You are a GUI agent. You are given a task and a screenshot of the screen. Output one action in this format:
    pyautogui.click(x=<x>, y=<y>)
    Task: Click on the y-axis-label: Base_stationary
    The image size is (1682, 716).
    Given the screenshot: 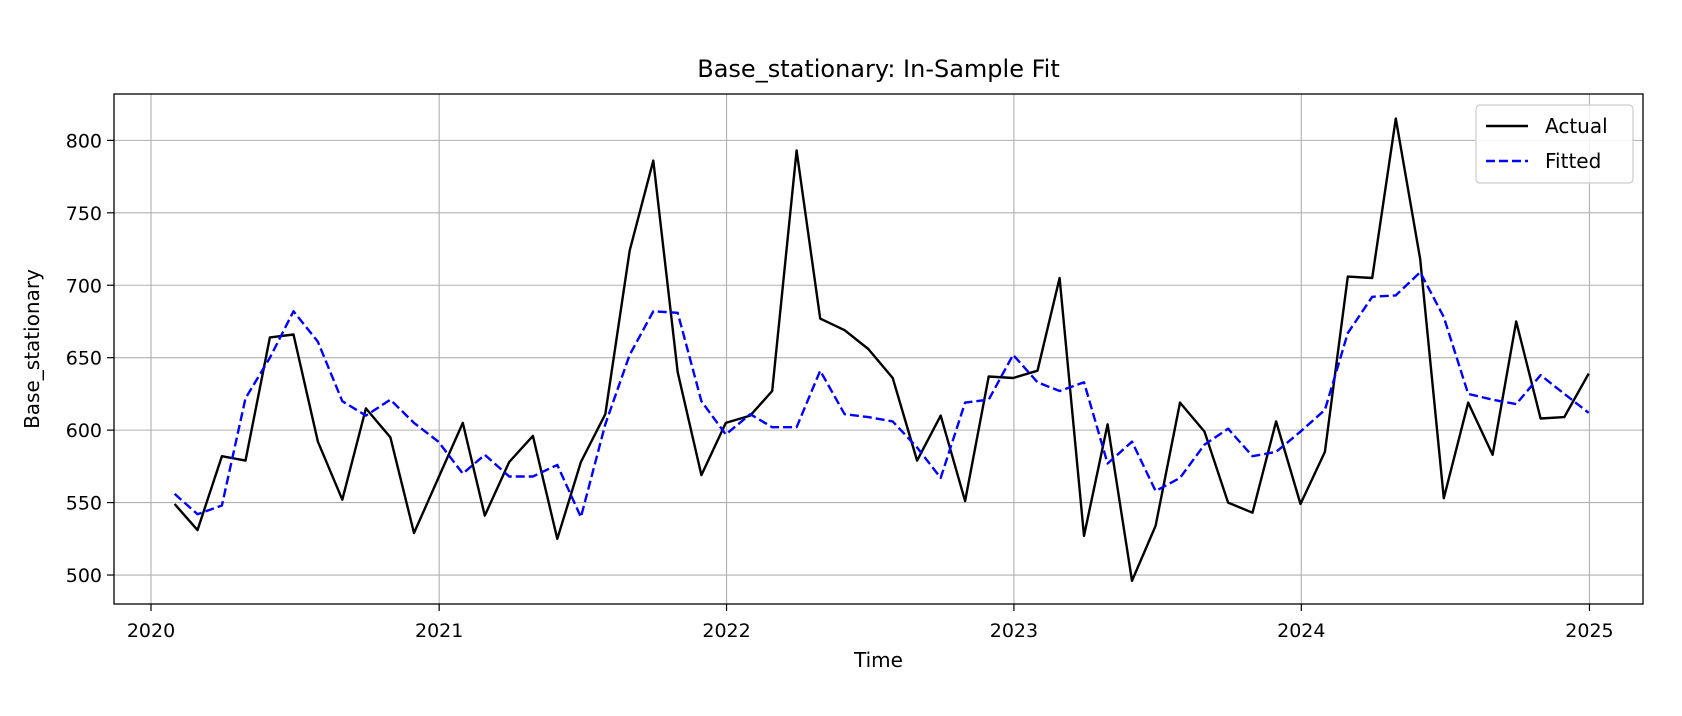 What is the action you would take?
    pyautogui.click(x=32, y=349)
    